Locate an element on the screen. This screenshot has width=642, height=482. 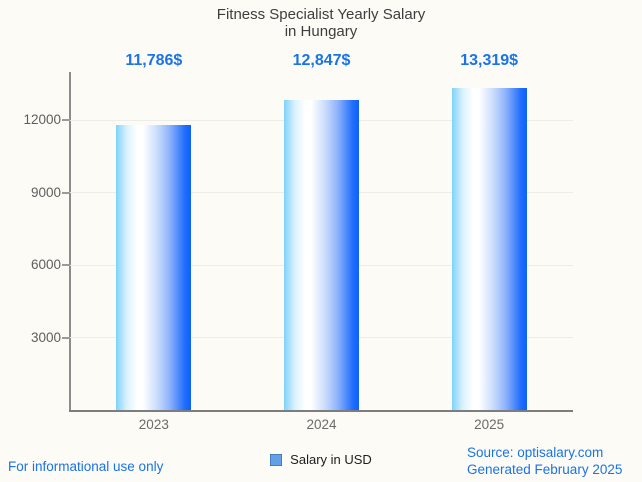
value-label: 11,786$ is located at coordinates (154, 60).